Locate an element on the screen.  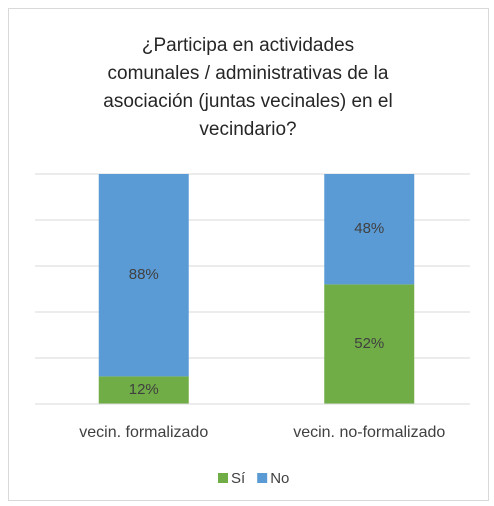
chart-title: asociación (juntas vecinales) en el is located at coordinates (247, 101).